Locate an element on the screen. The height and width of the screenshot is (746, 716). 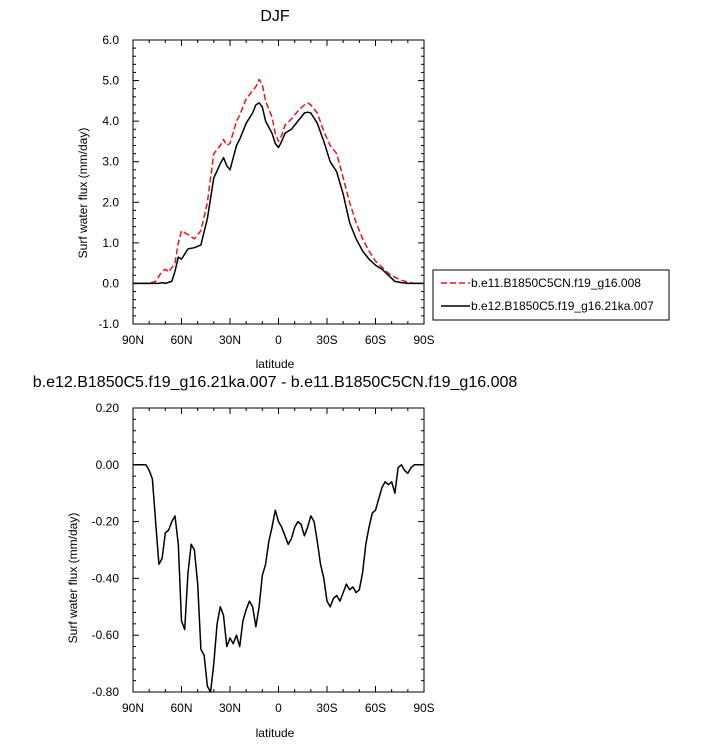
y-tick-label: 5.0 is located at coordinates (110, 81).